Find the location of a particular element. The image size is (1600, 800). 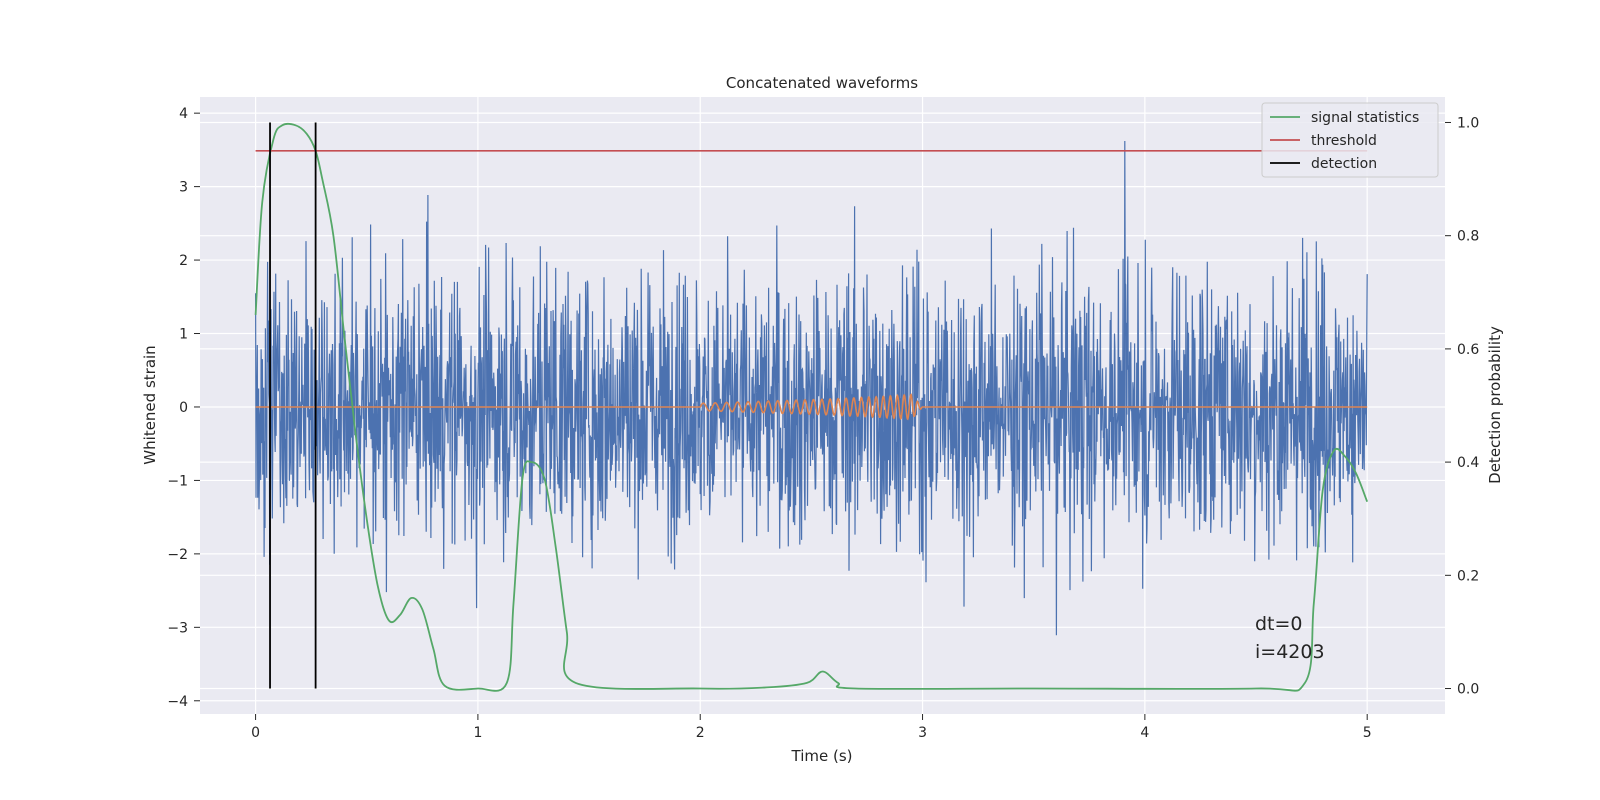

series-detection is located at coordinates (293, 405).